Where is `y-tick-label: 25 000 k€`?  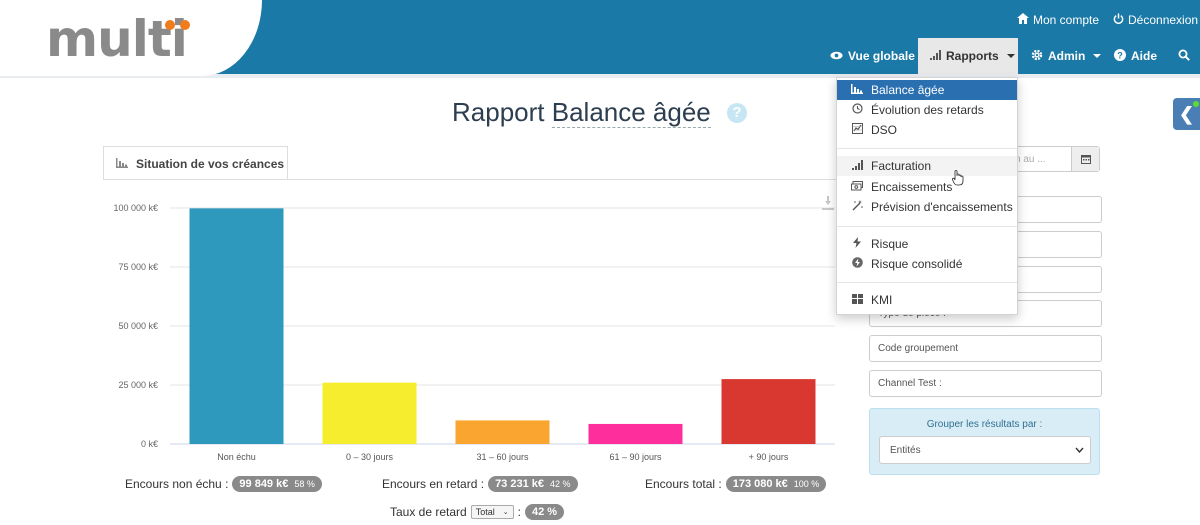 y-tick-label: 25 000 k€ is located at coordinates (138, 385).